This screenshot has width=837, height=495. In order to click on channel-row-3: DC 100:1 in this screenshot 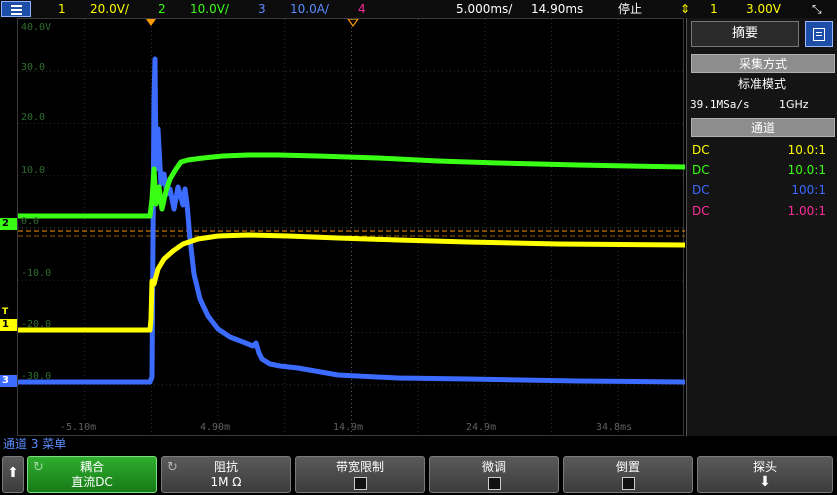, I will do `click(759, 190)`.